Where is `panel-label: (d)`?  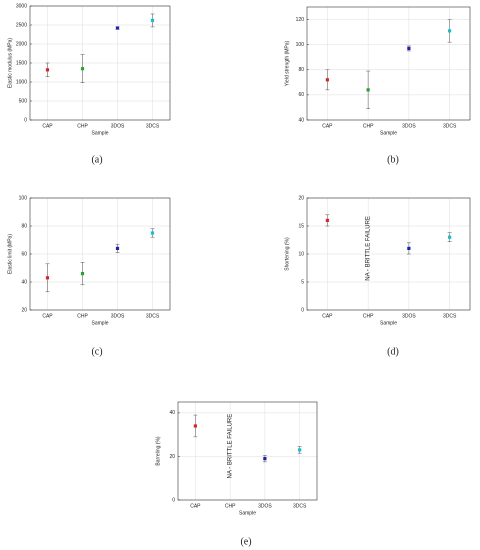 panel-label: (d) is located at coordinates (393, 351).